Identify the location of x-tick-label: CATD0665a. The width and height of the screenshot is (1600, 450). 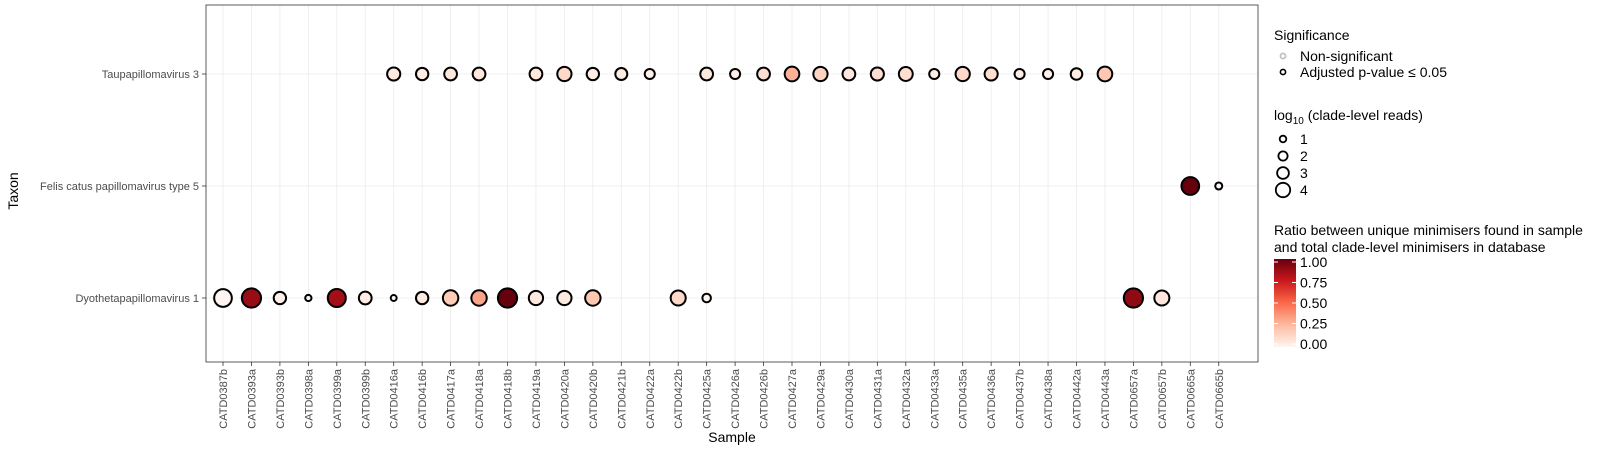
(1191, 398).